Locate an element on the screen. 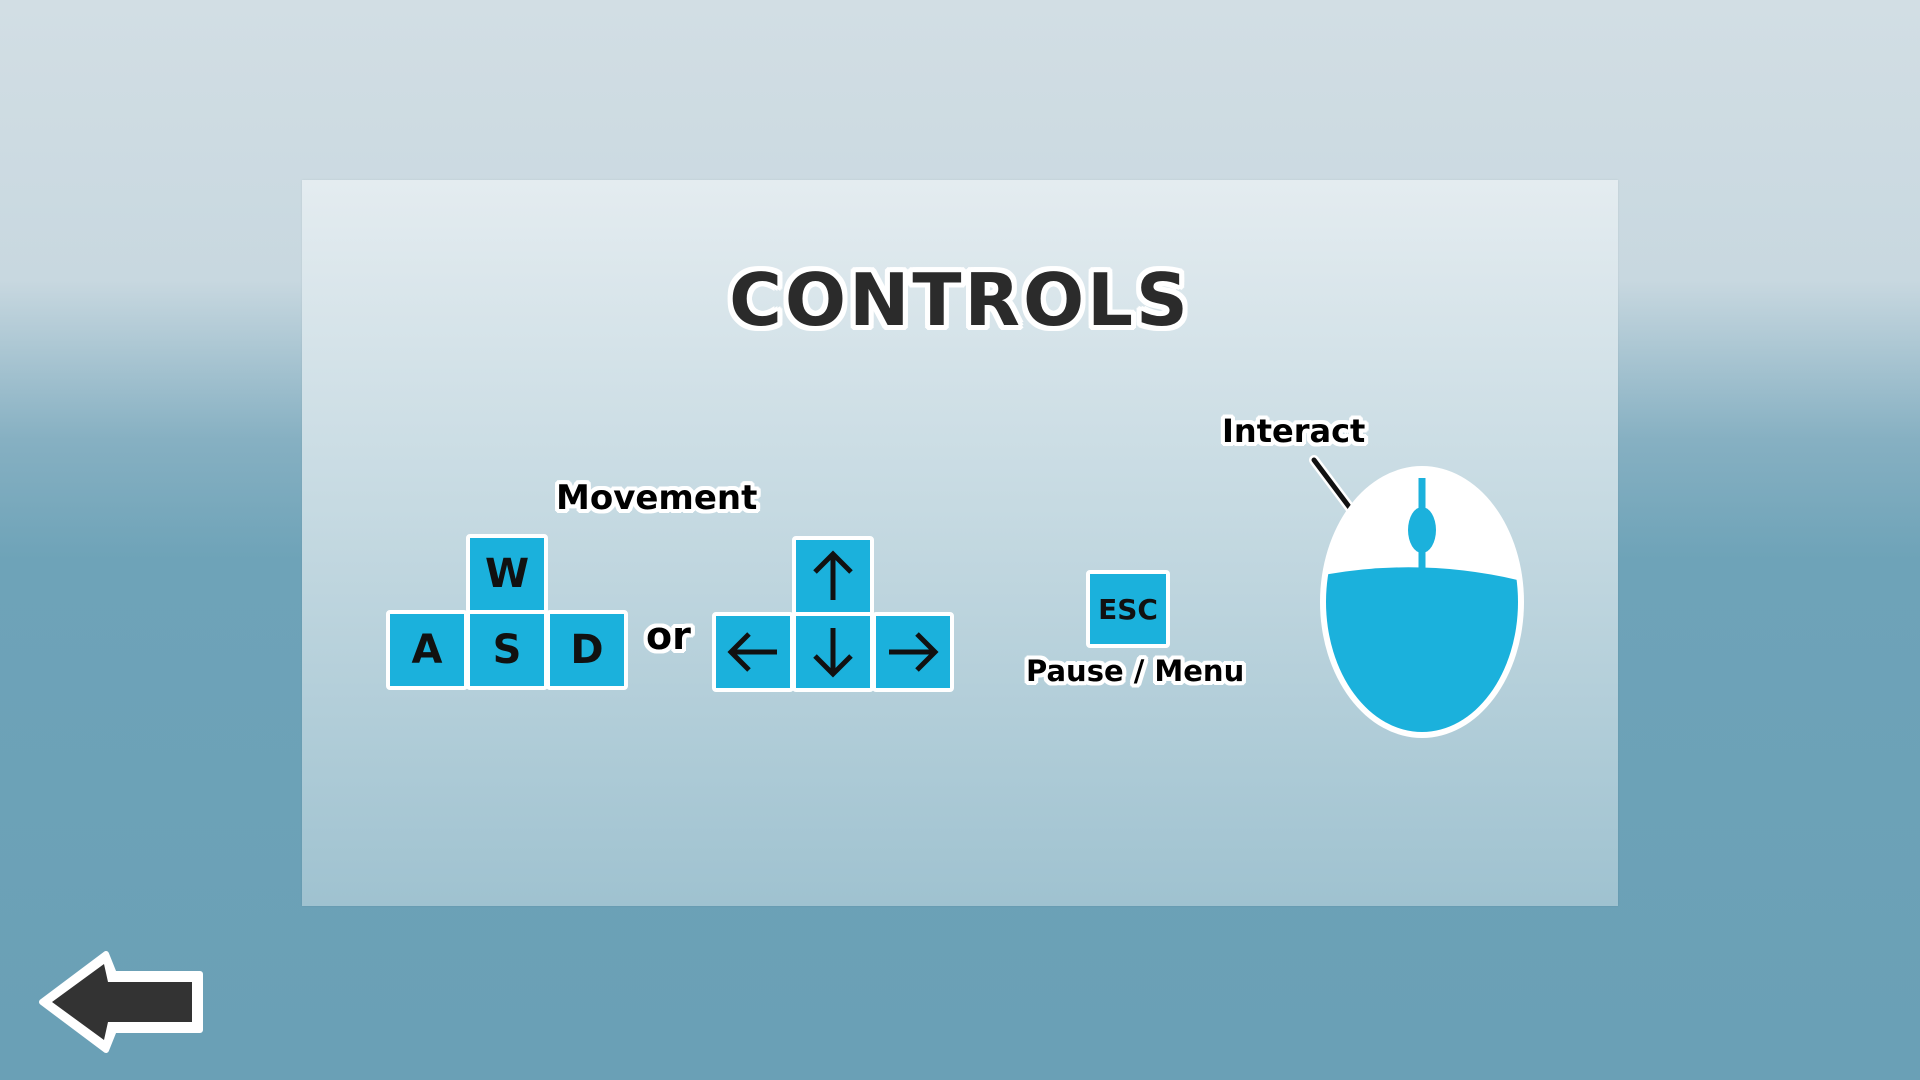 This screenshot has width=1920, height=1080. key-arrow-left is located at coordinates (753, 652).